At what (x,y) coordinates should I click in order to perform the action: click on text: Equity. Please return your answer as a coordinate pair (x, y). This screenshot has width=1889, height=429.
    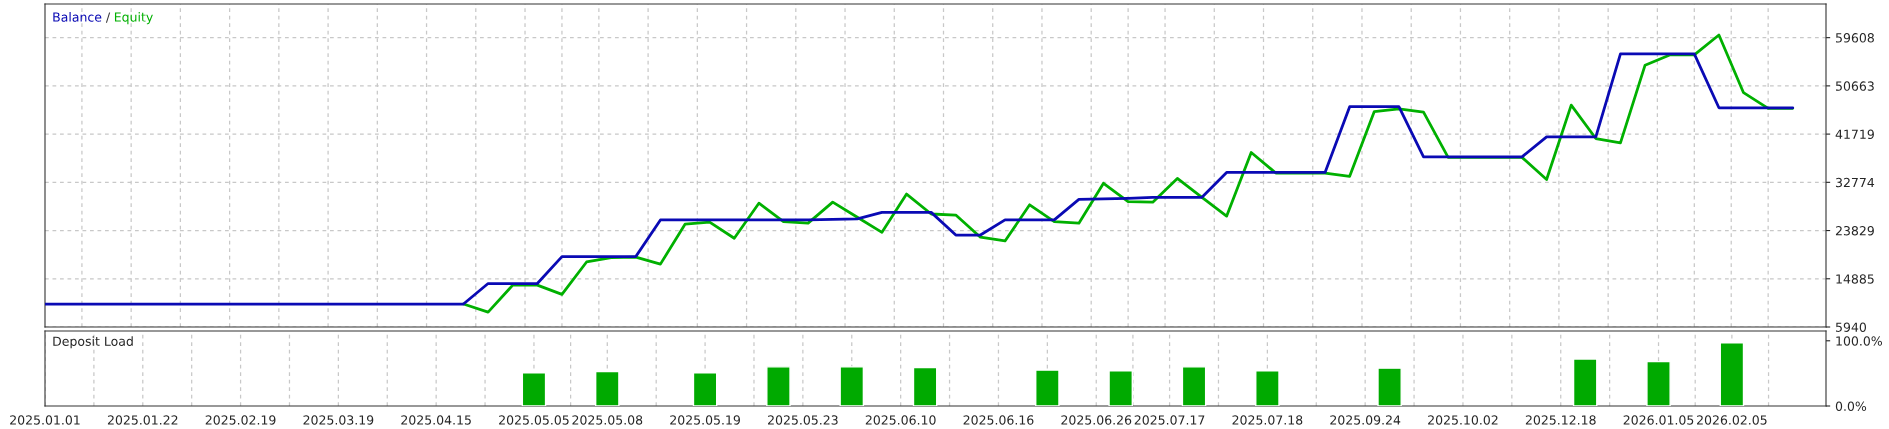
    Looking at the image, I should click on (133, 18).